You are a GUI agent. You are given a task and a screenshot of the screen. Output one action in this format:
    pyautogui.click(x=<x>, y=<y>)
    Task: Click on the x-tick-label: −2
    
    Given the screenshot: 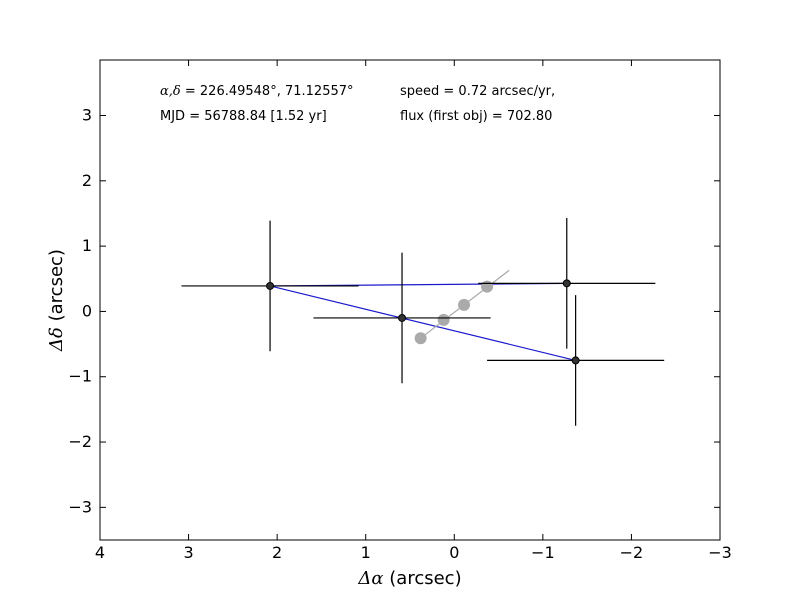 What is the action you would take?
    pyautogui.click(x=632, y=552)
    